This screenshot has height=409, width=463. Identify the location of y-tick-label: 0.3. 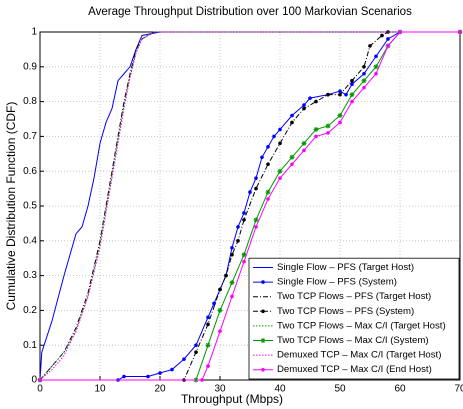
(30, 275).